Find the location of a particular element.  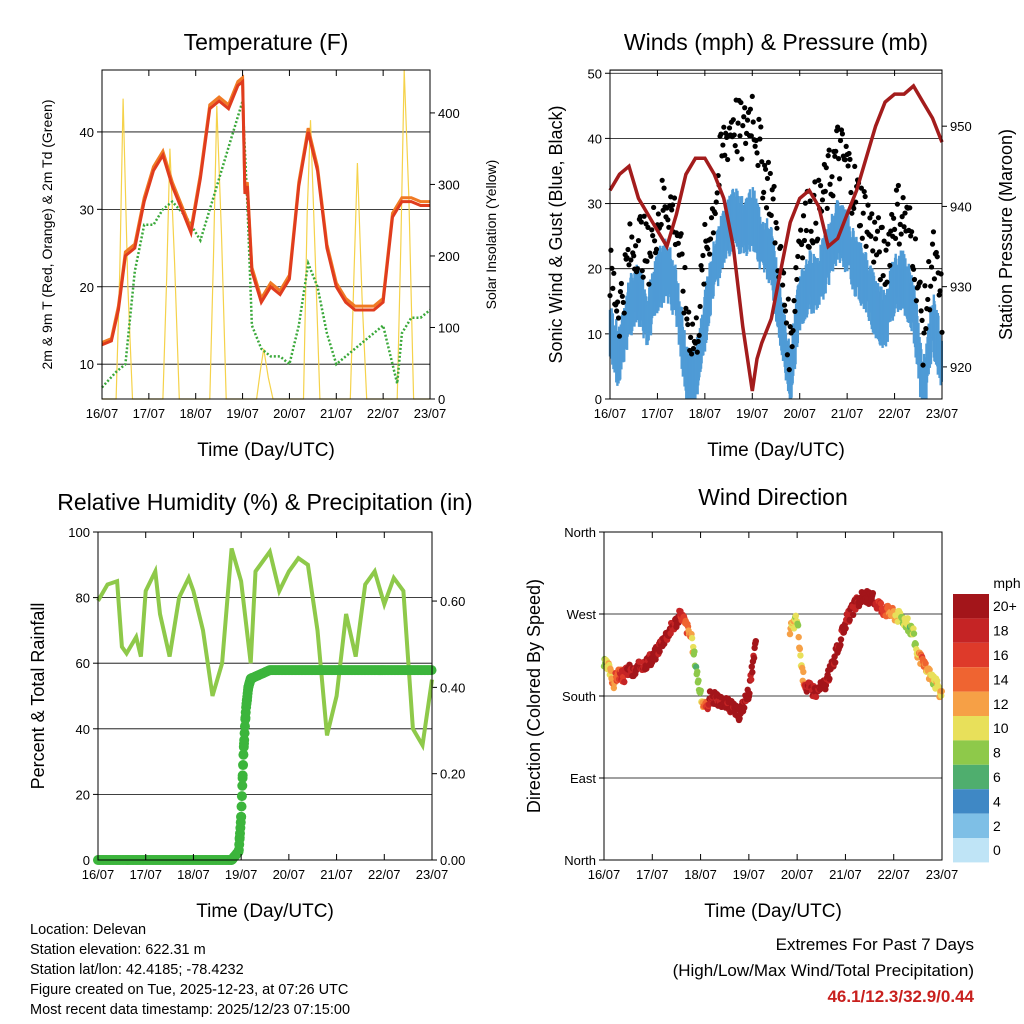

winds-y2tick-label: 940 is located at coordinates (961, 206).